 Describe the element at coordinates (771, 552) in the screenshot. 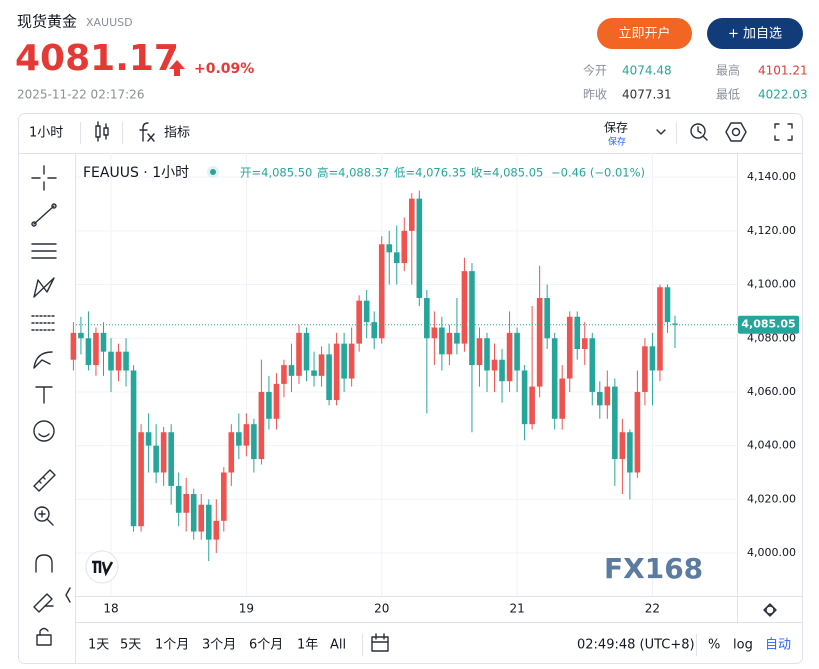

I see `y-tick-label: 4,000.00` at that location.